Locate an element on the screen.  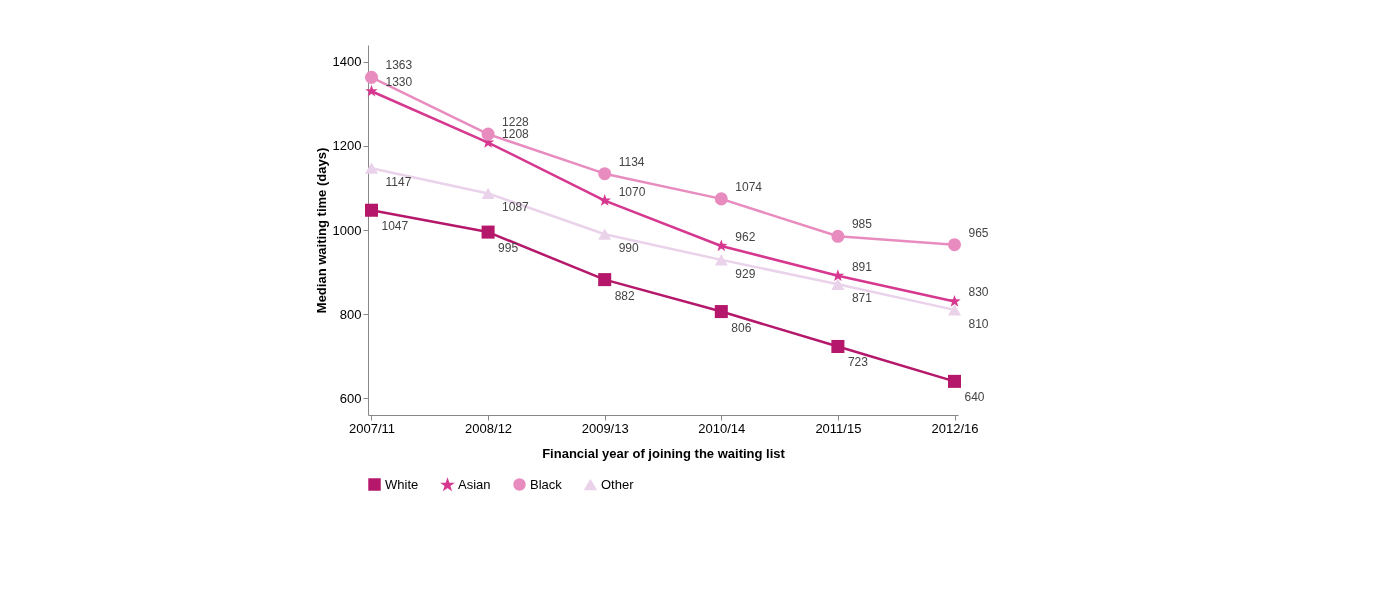
data-label: 723 is located at coordinates (858, 362).